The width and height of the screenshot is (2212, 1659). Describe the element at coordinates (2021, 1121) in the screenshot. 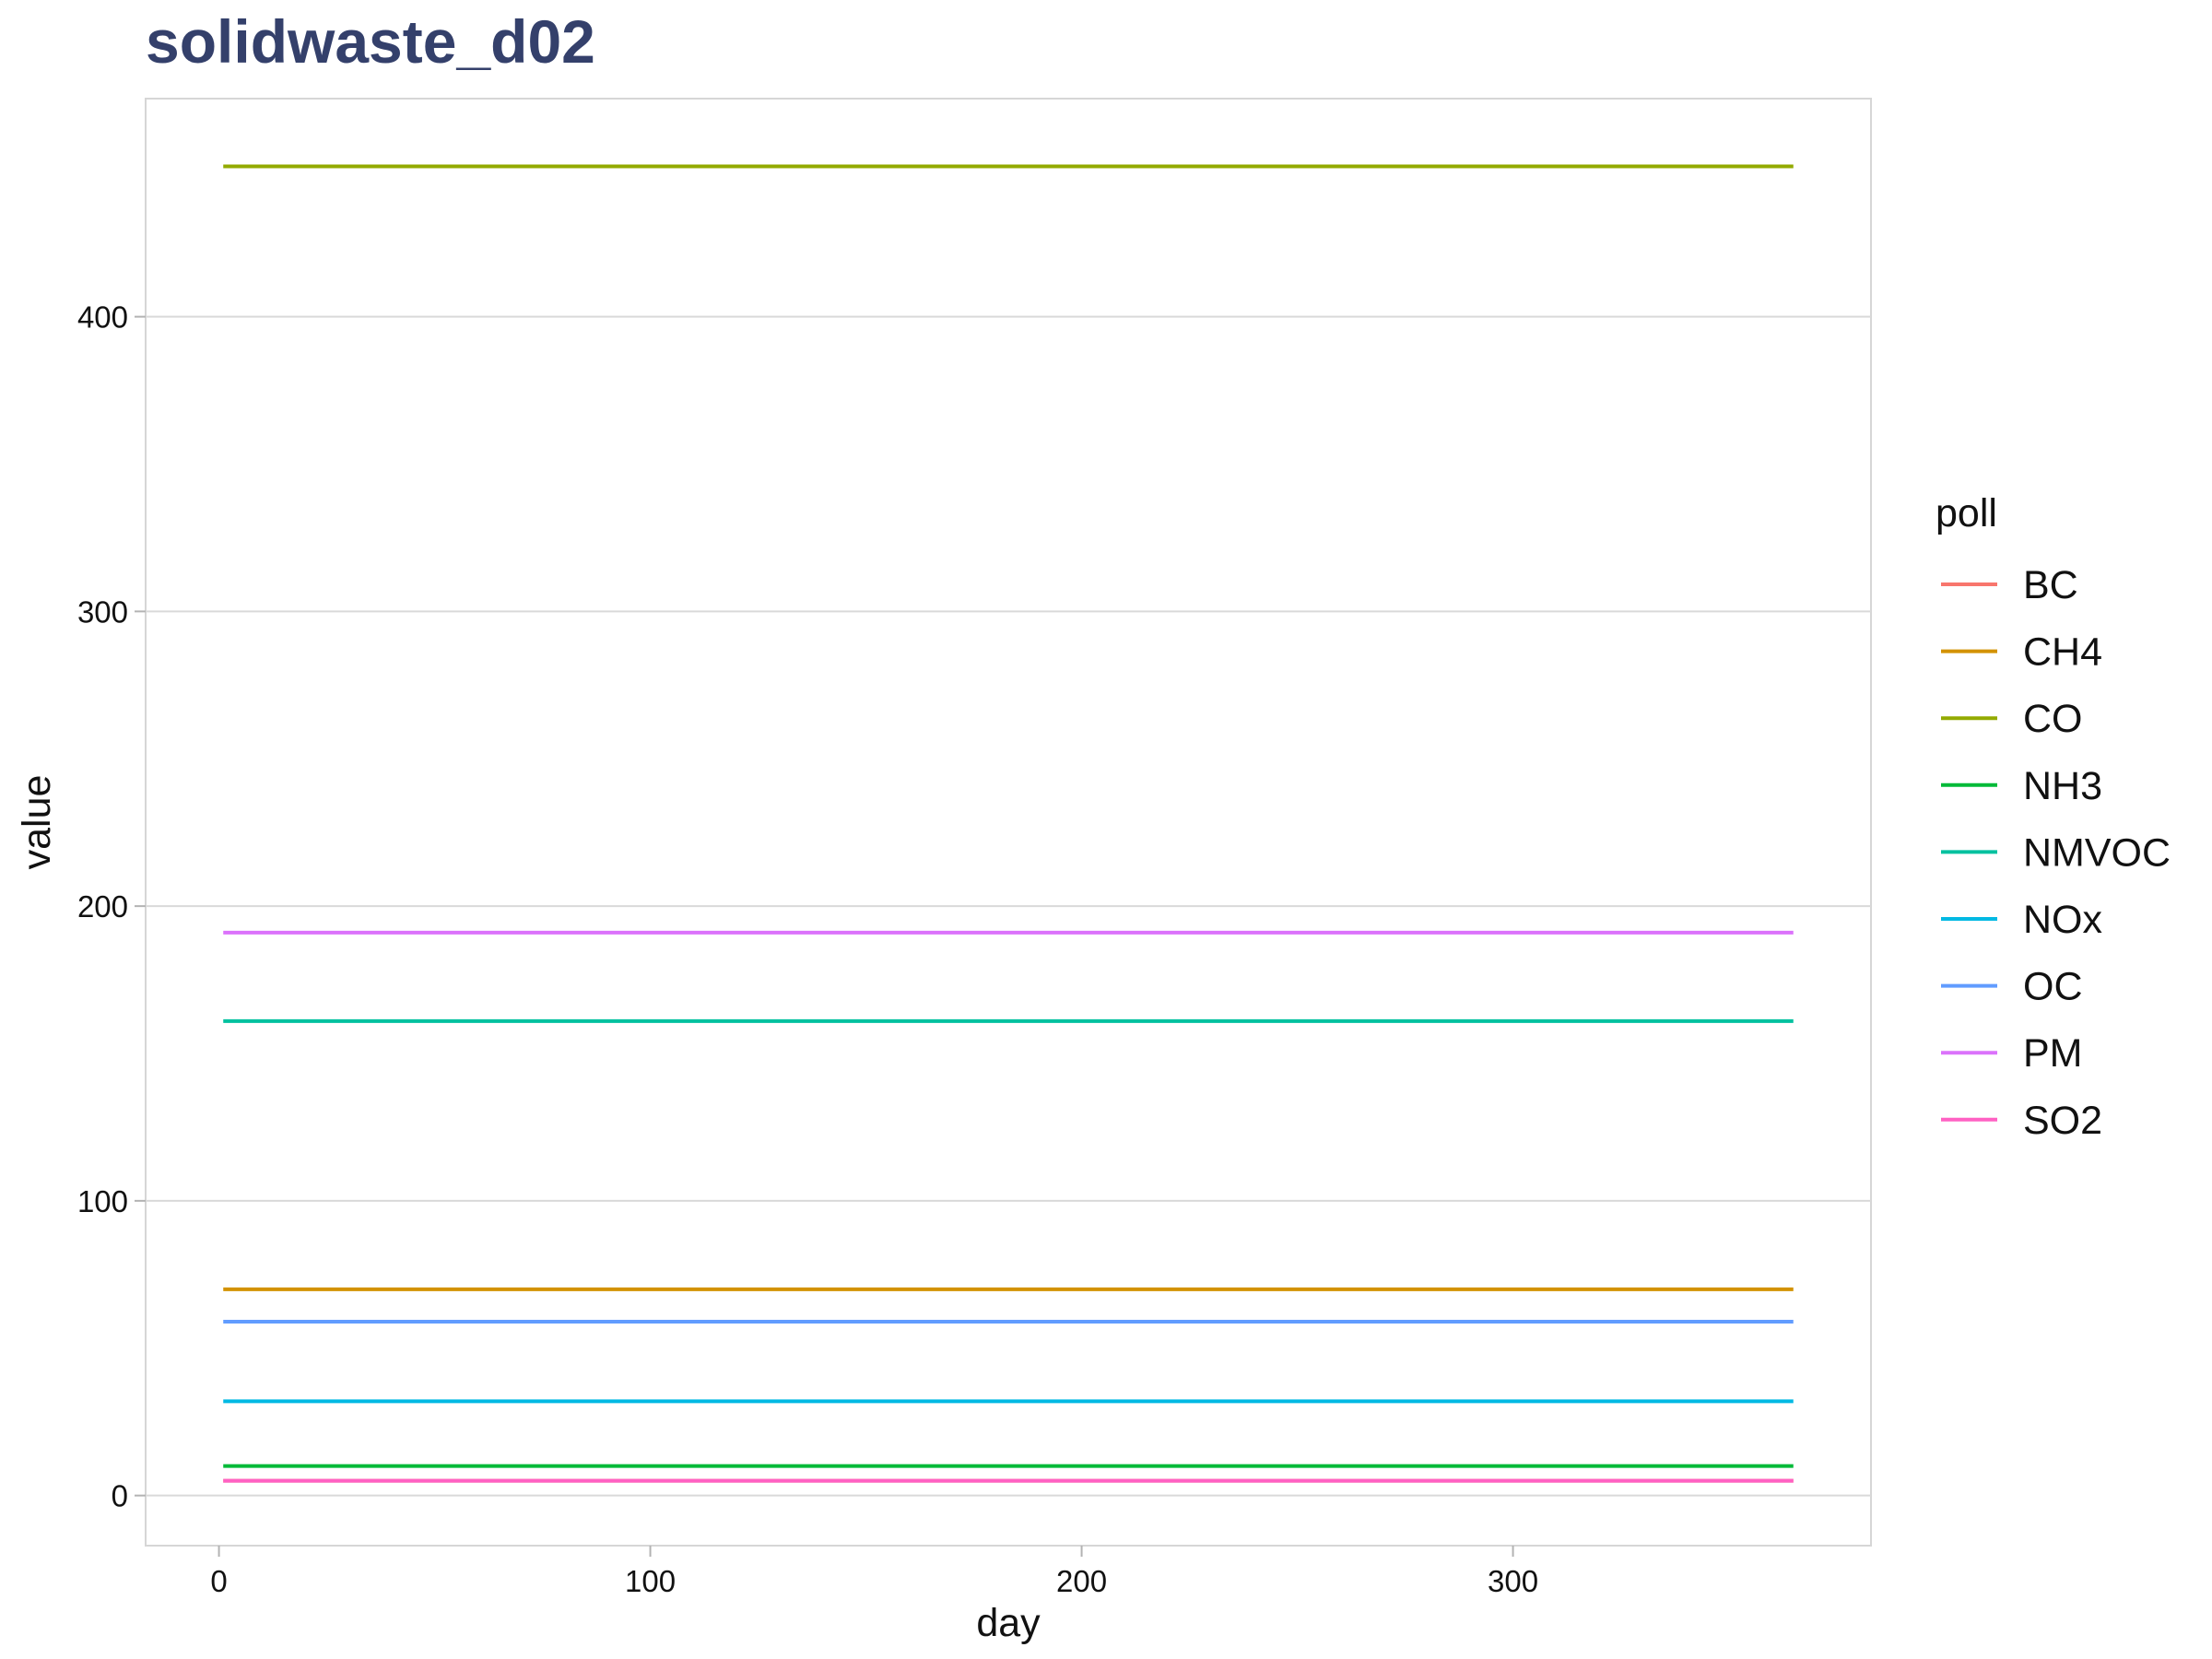

I see `legend-item-so2: SO2` at that location.